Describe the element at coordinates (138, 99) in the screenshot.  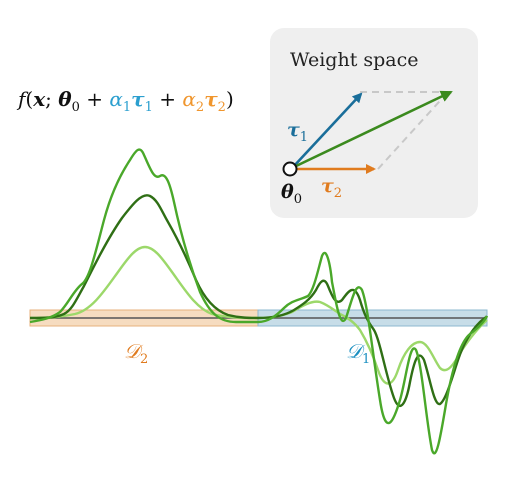
I see `formula-tau1: τ` at that location.